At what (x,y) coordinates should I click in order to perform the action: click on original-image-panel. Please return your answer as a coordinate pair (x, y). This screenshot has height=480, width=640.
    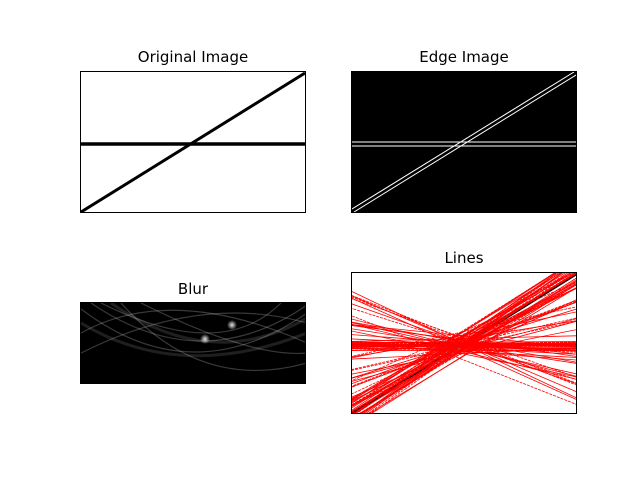
    Looking at the image, I should click on (193, 142).